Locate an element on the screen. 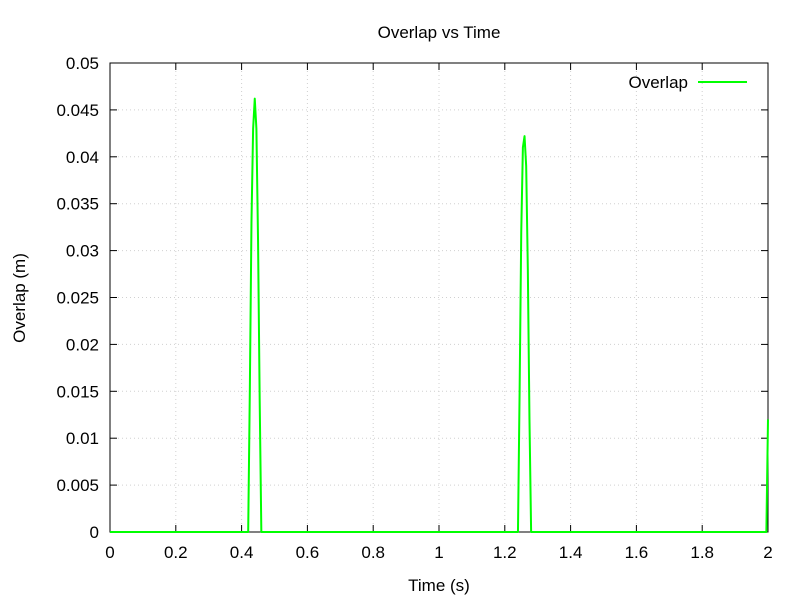 This screenshot has height=600, width=800. legend-label-overlap: Overlap is located at coordinates (658, 82).